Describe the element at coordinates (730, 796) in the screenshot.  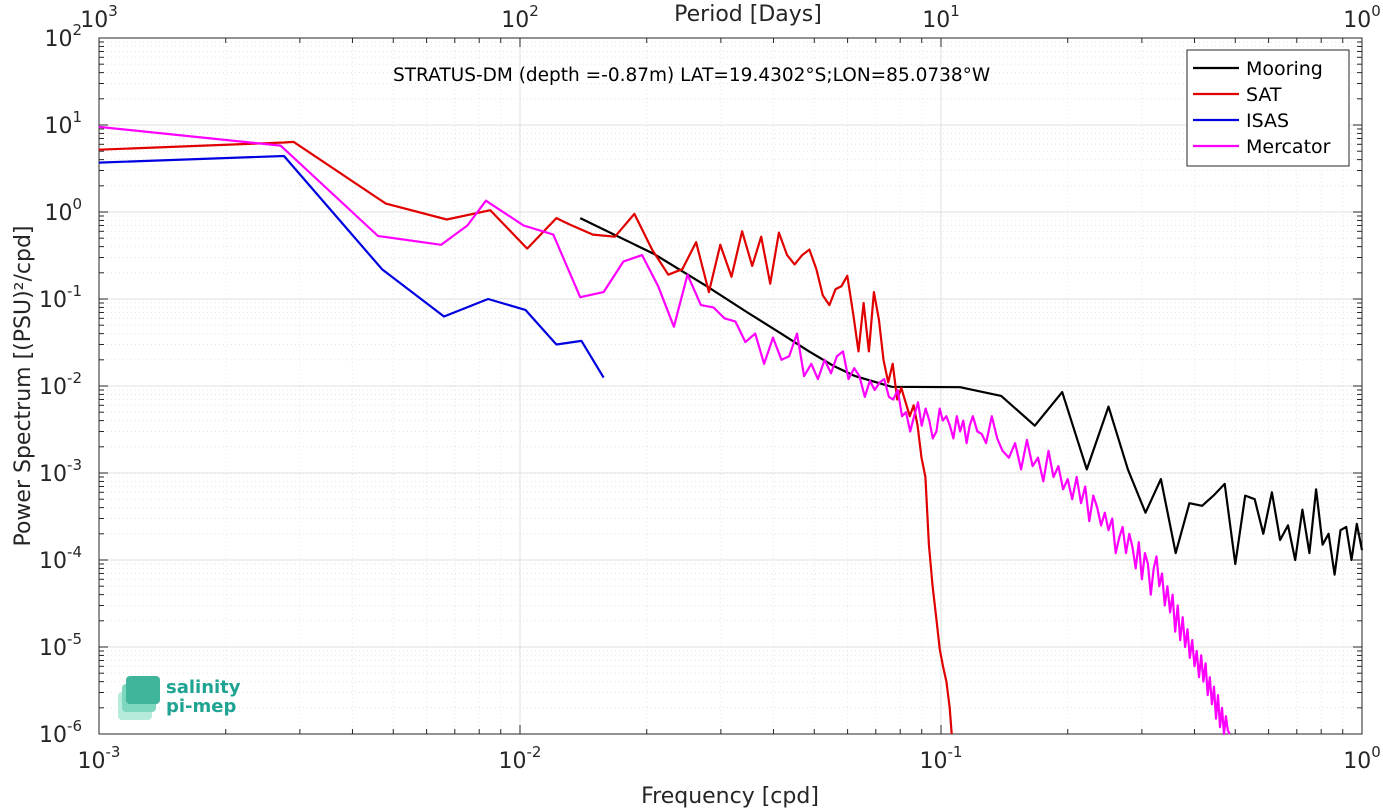
I see `x-axis-title: Frequency [cpd]` at that location.